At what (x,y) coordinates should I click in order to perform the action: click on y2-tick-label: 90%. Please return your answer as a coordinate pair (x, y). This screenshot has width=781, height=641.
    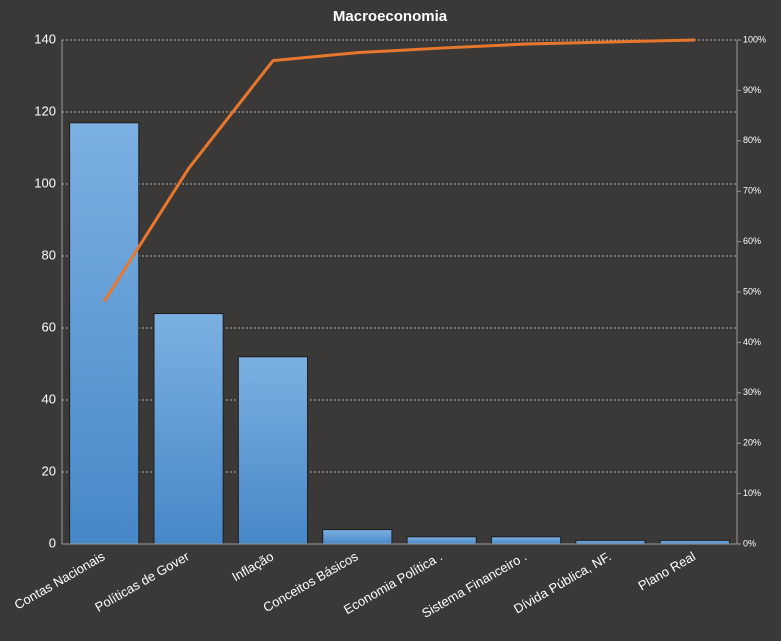
    Looking at the image, I should click on (752, 90).